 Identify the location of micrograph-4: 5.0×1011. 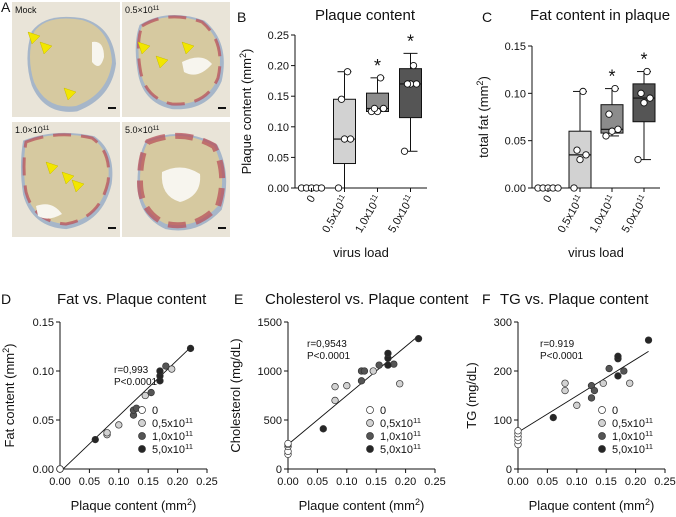
(176, 179).